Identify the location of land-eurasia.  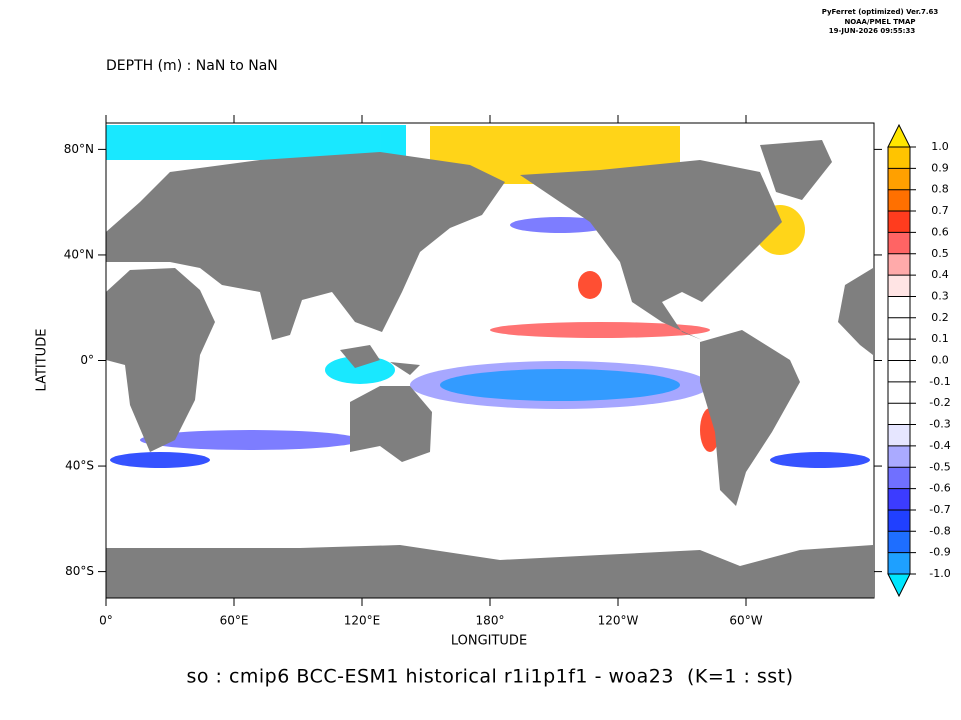
(305, 246).